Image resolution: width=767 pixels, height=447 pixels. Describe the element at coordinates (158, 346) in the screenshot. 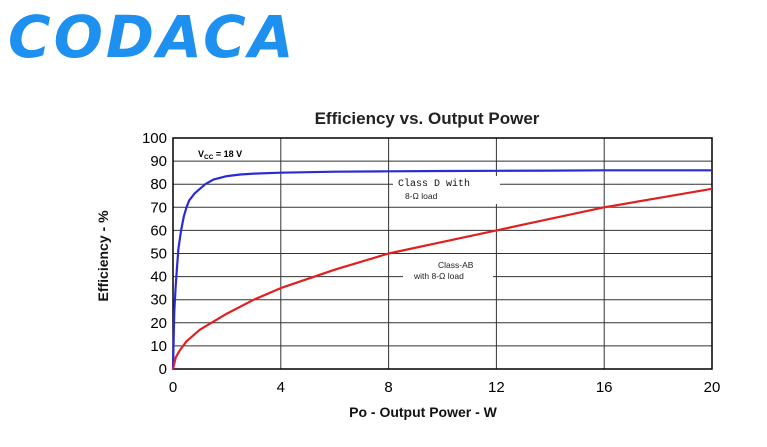

I see `y-tick-label: 10` at that location.